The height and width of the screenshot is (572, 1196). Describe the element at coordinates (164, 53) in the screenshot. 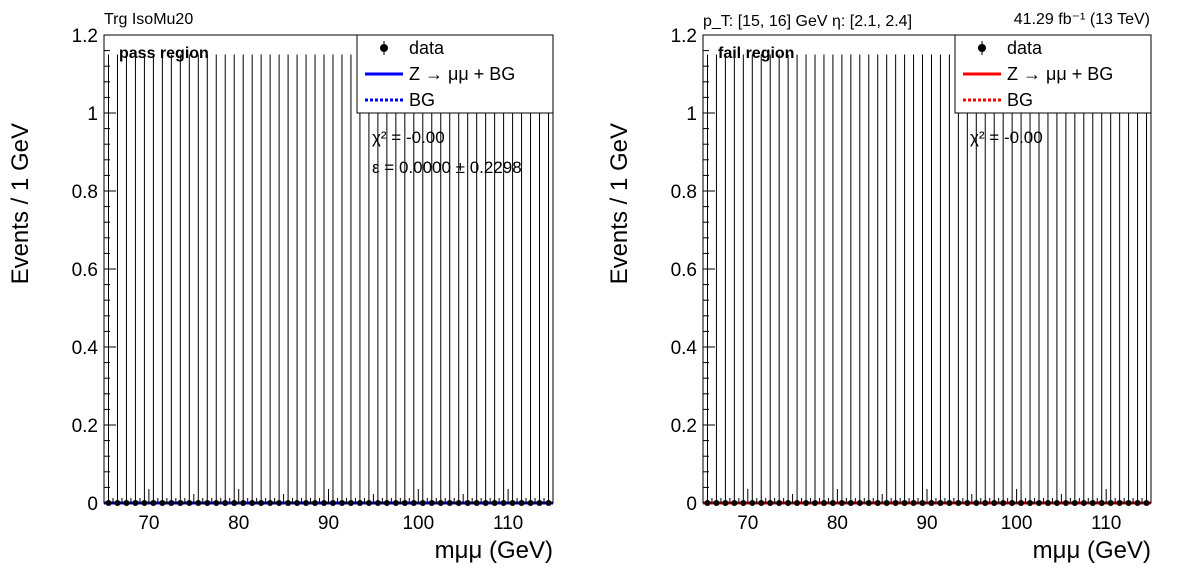

I see `region-label: pass region` at that location.